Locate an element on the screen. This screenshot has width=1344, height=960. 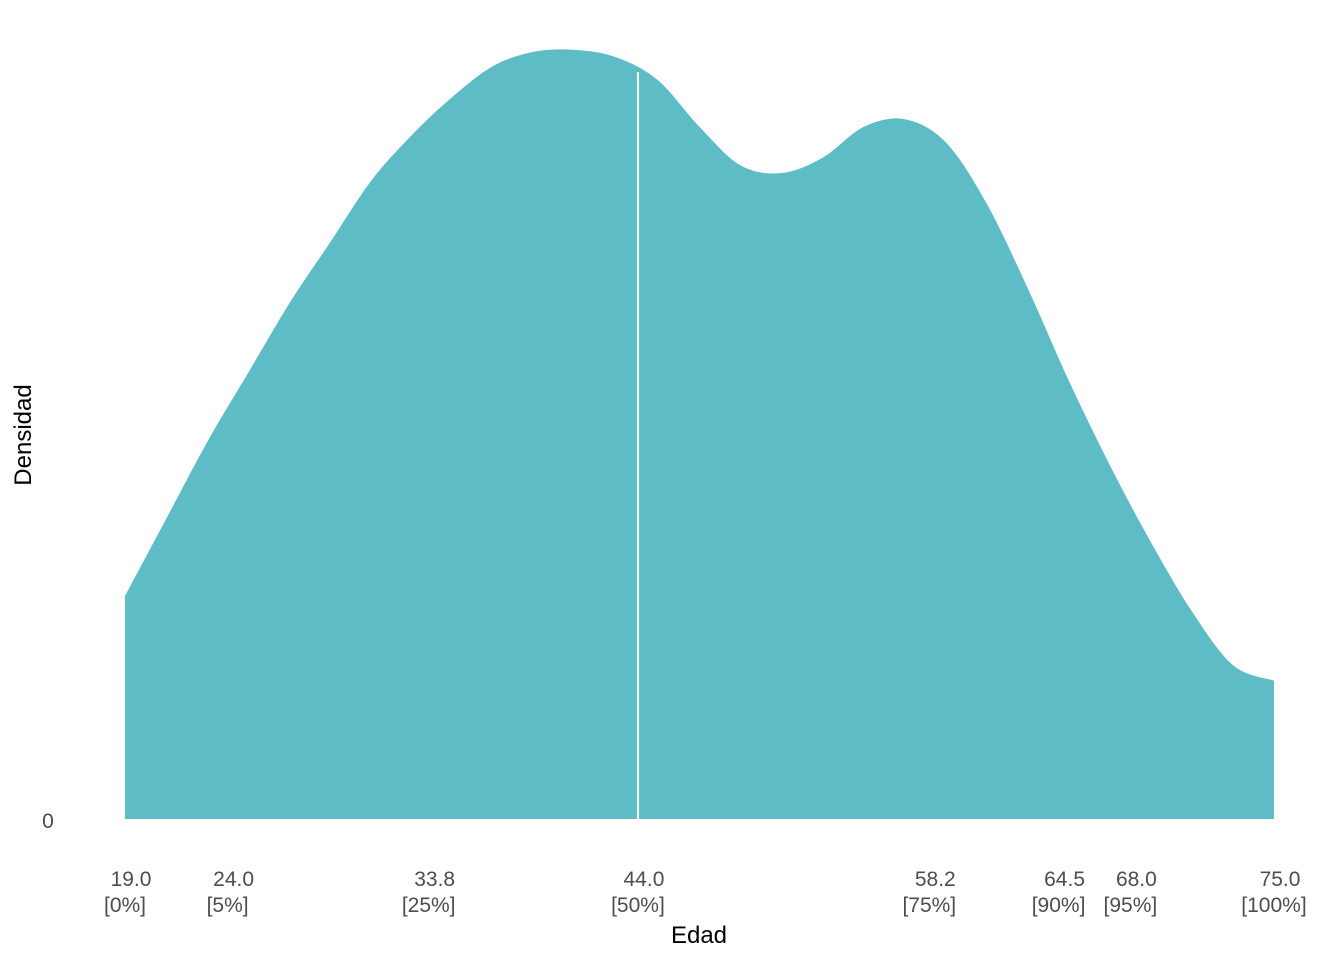
x-tick-quantile: [50%] is located at coordinates (638, 905).